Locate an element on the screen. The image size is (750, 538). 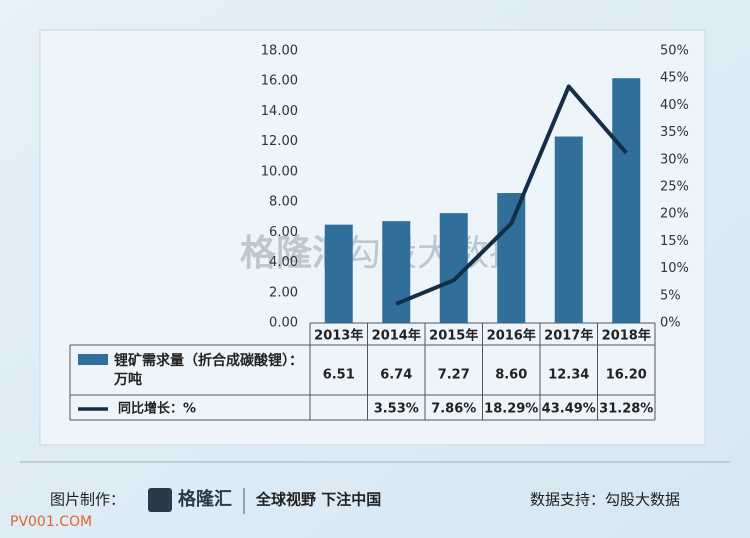
table-value: 31.28% is located at coordinates (626, 409).